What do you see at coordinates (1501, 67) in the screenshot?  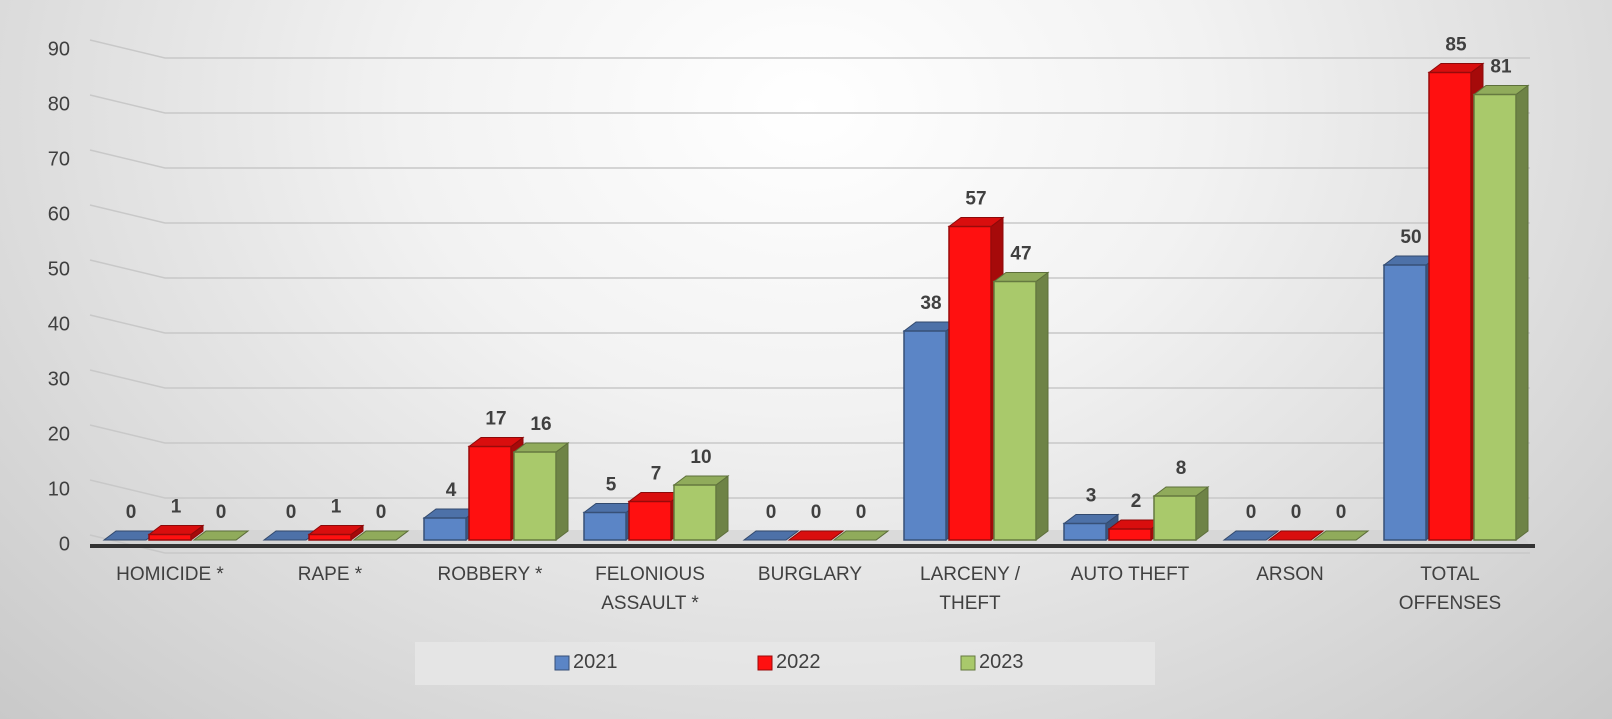 I see `value-label: 81` at bounding box center [1501, 67].